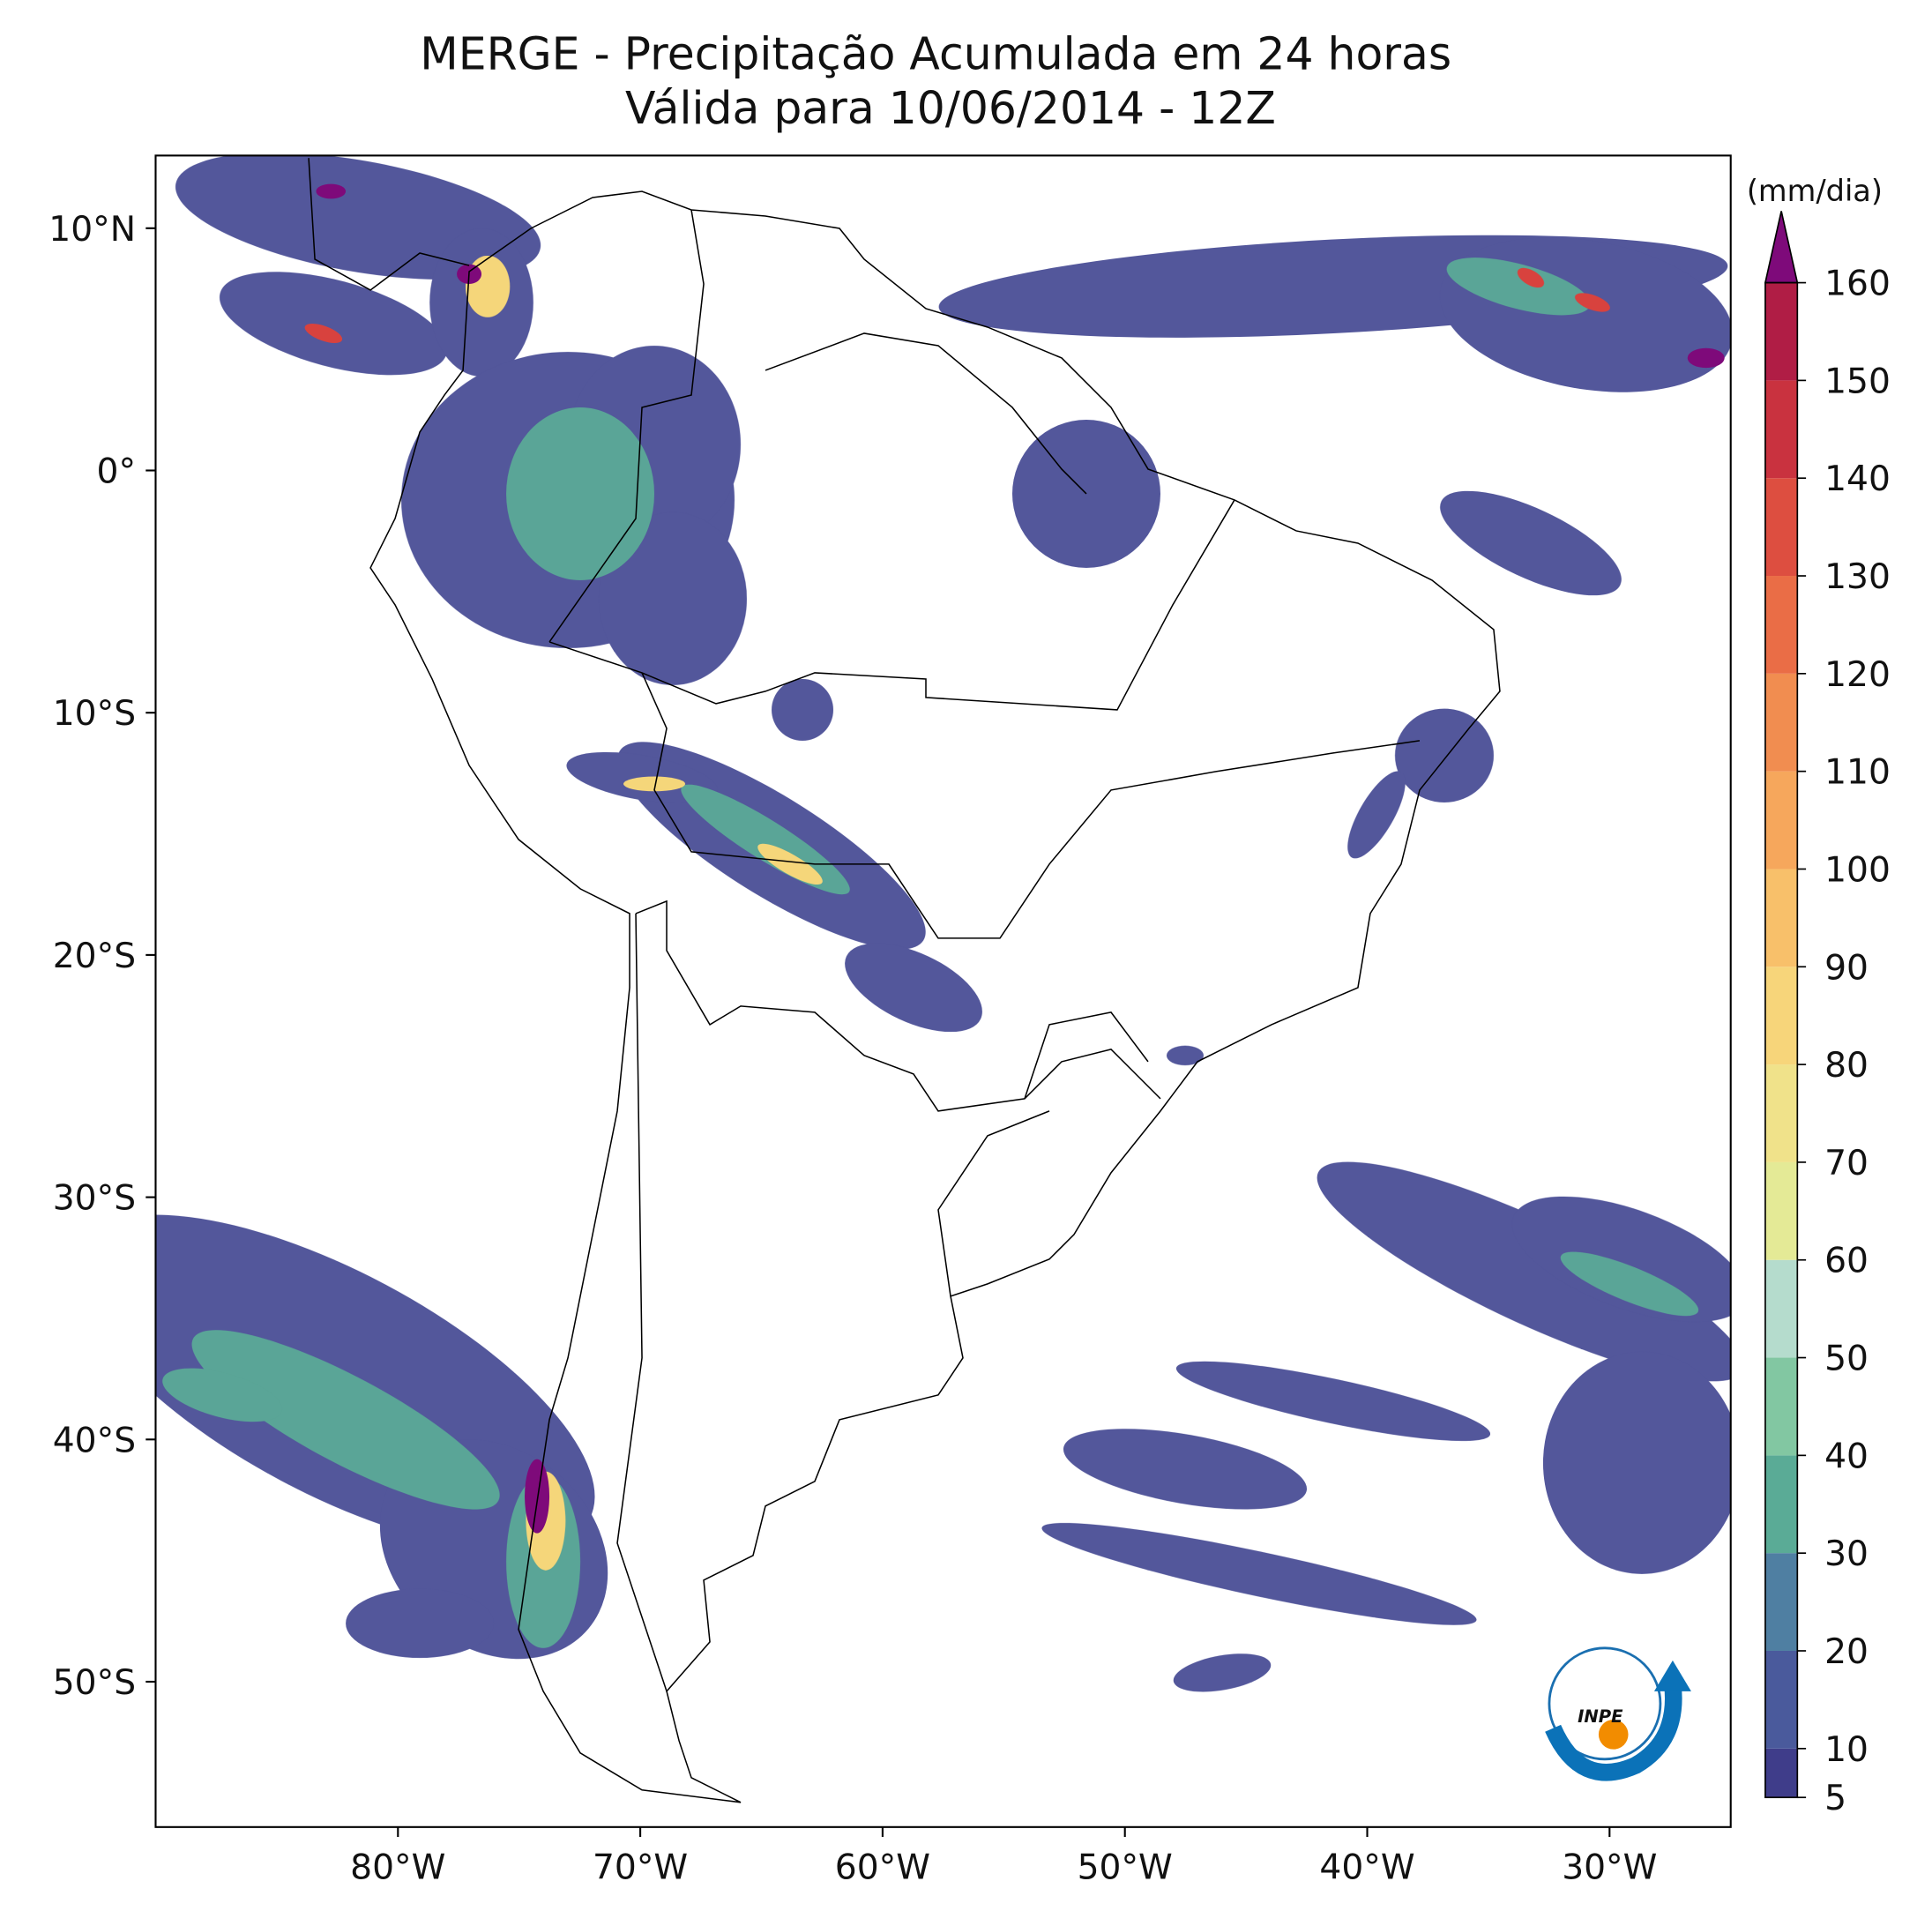 This screenshot has height=1911, width=1932. I want to click on colorbar-extend, so click(1781, 247).